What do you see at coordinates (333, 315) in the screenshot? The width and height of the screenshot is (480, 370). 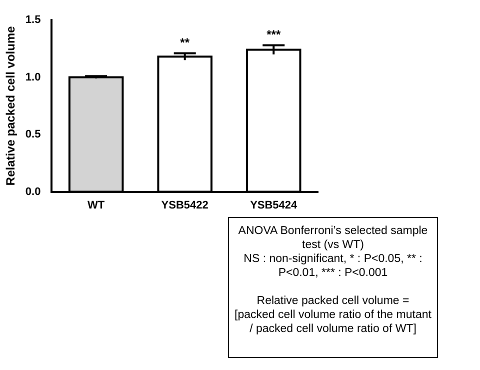 I see `text: Relative packed cell volume = [packed cell volume ratio of the mutant / packed cell volume ratio of WT]` at bounding box center [333, 315].